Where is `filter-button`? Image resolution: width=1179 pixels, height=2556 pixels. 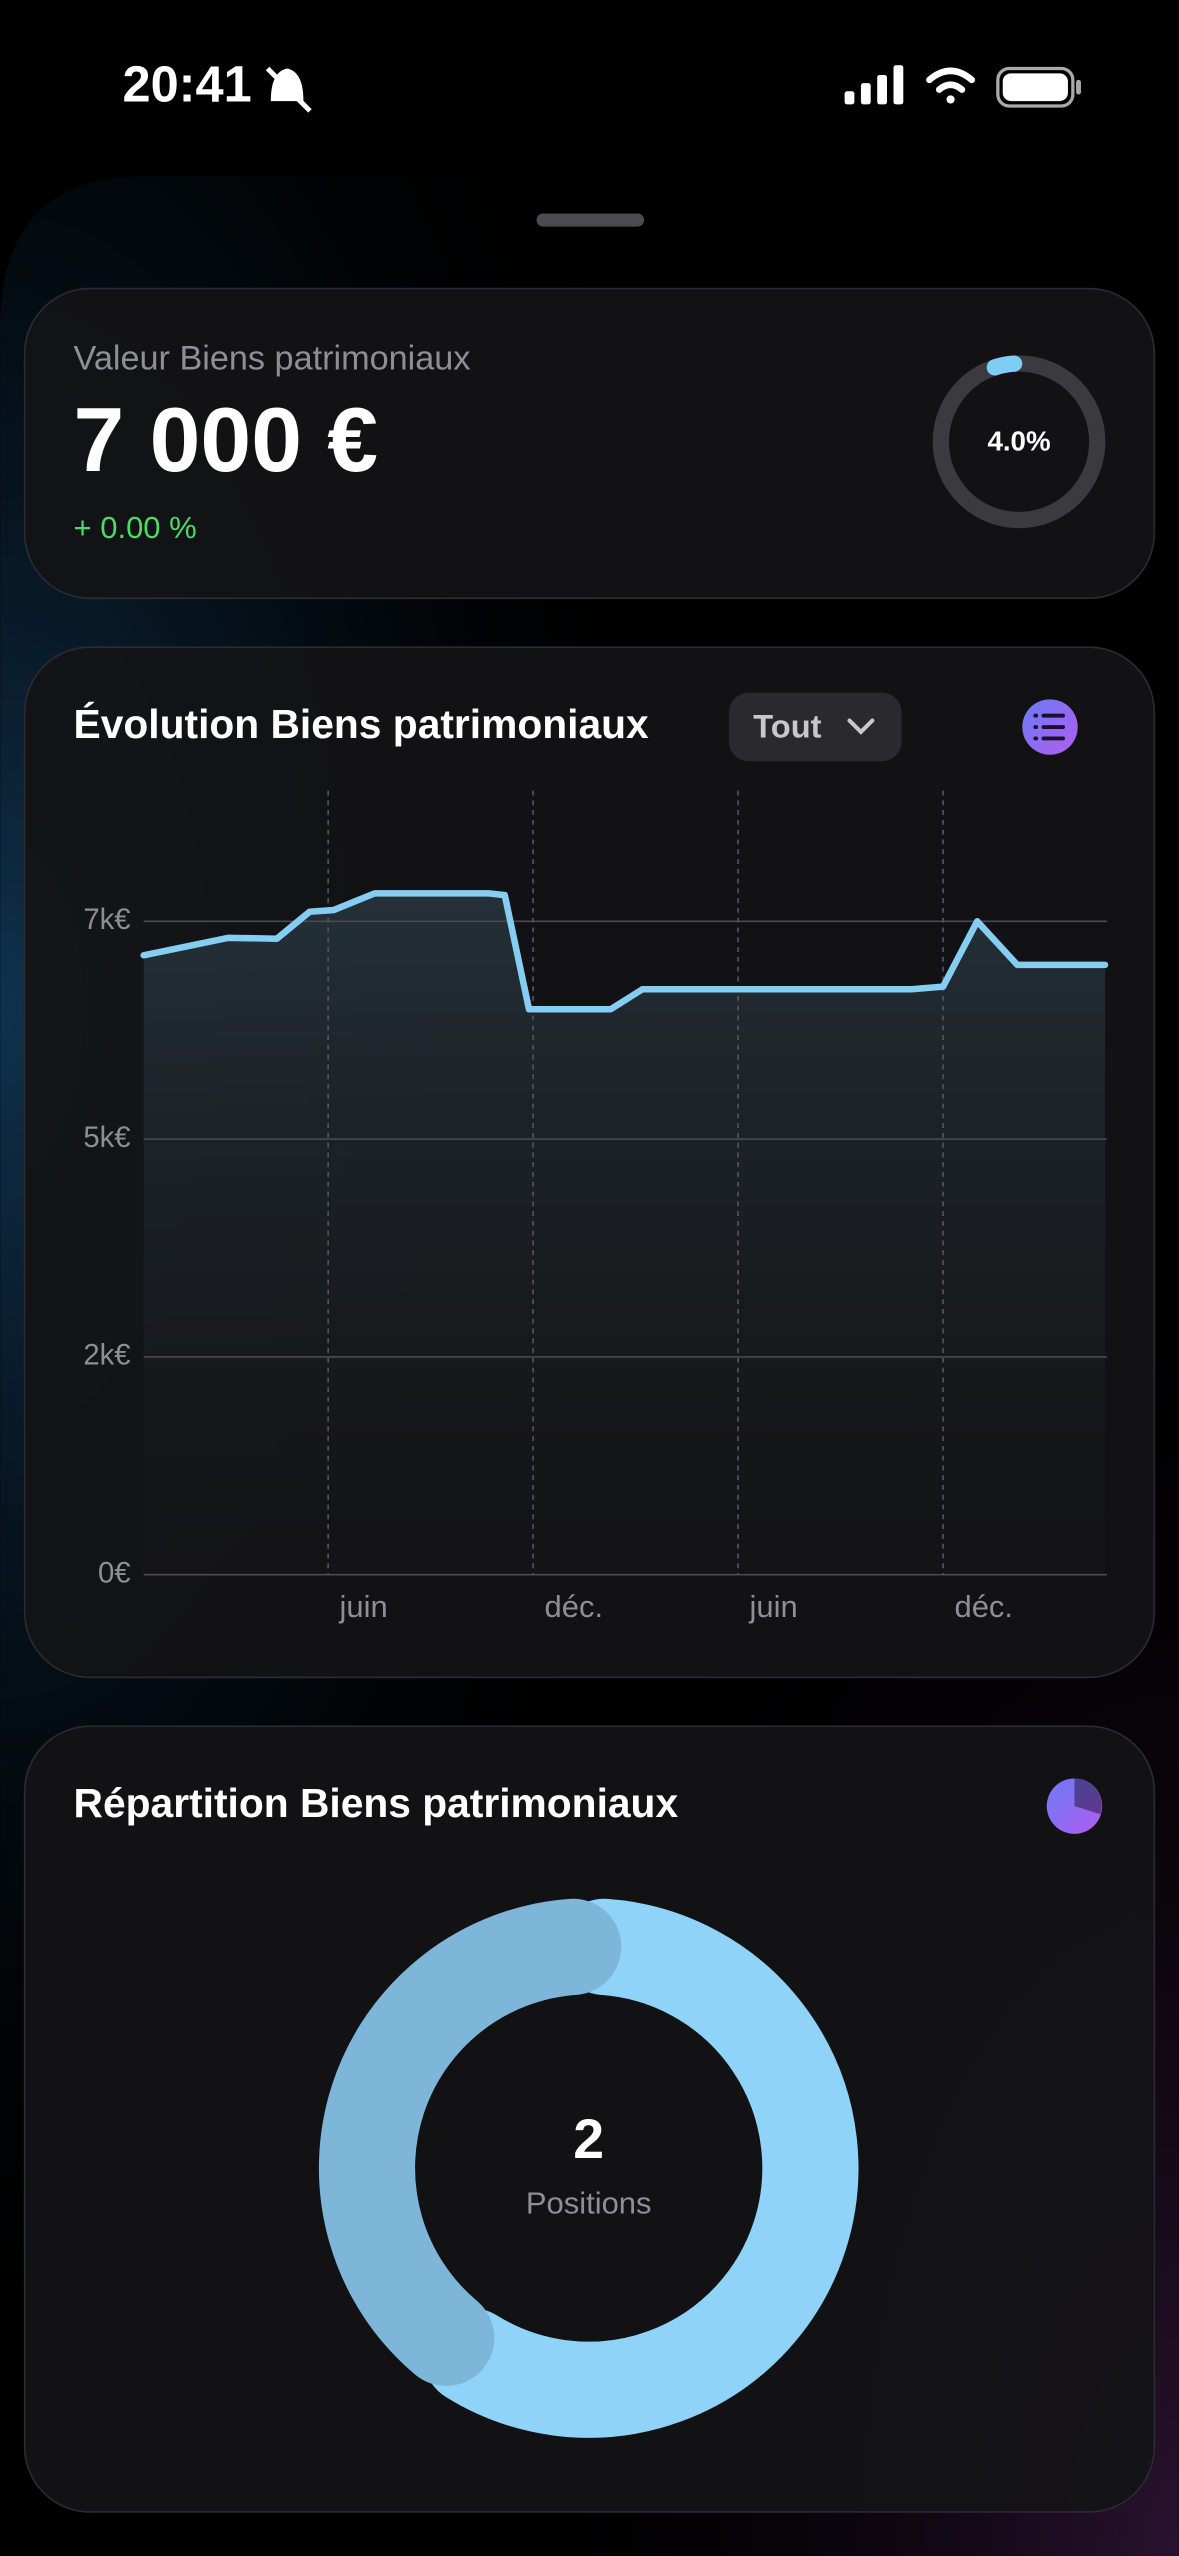
filter-button is located at coordinates (815, 727).